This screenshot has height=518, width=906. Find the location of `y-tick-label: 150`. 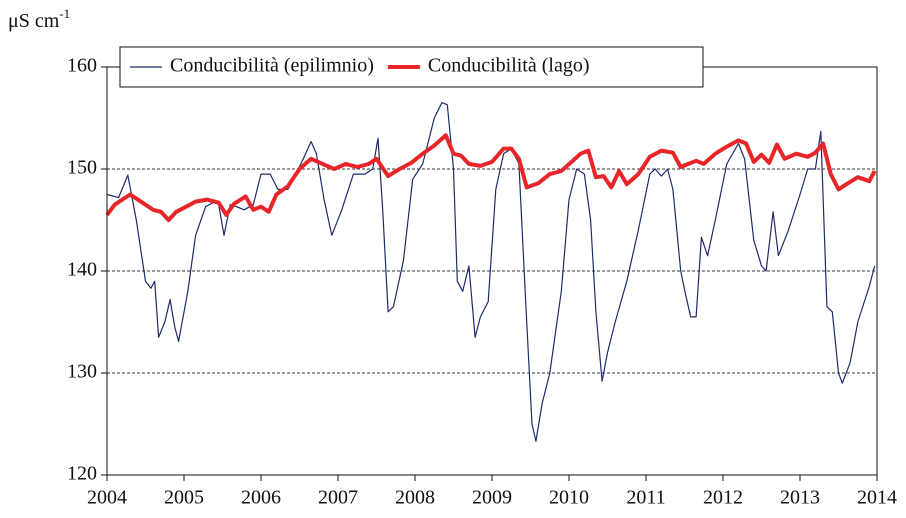

y-tick-label: 150 is located at coordinates (82, 168).